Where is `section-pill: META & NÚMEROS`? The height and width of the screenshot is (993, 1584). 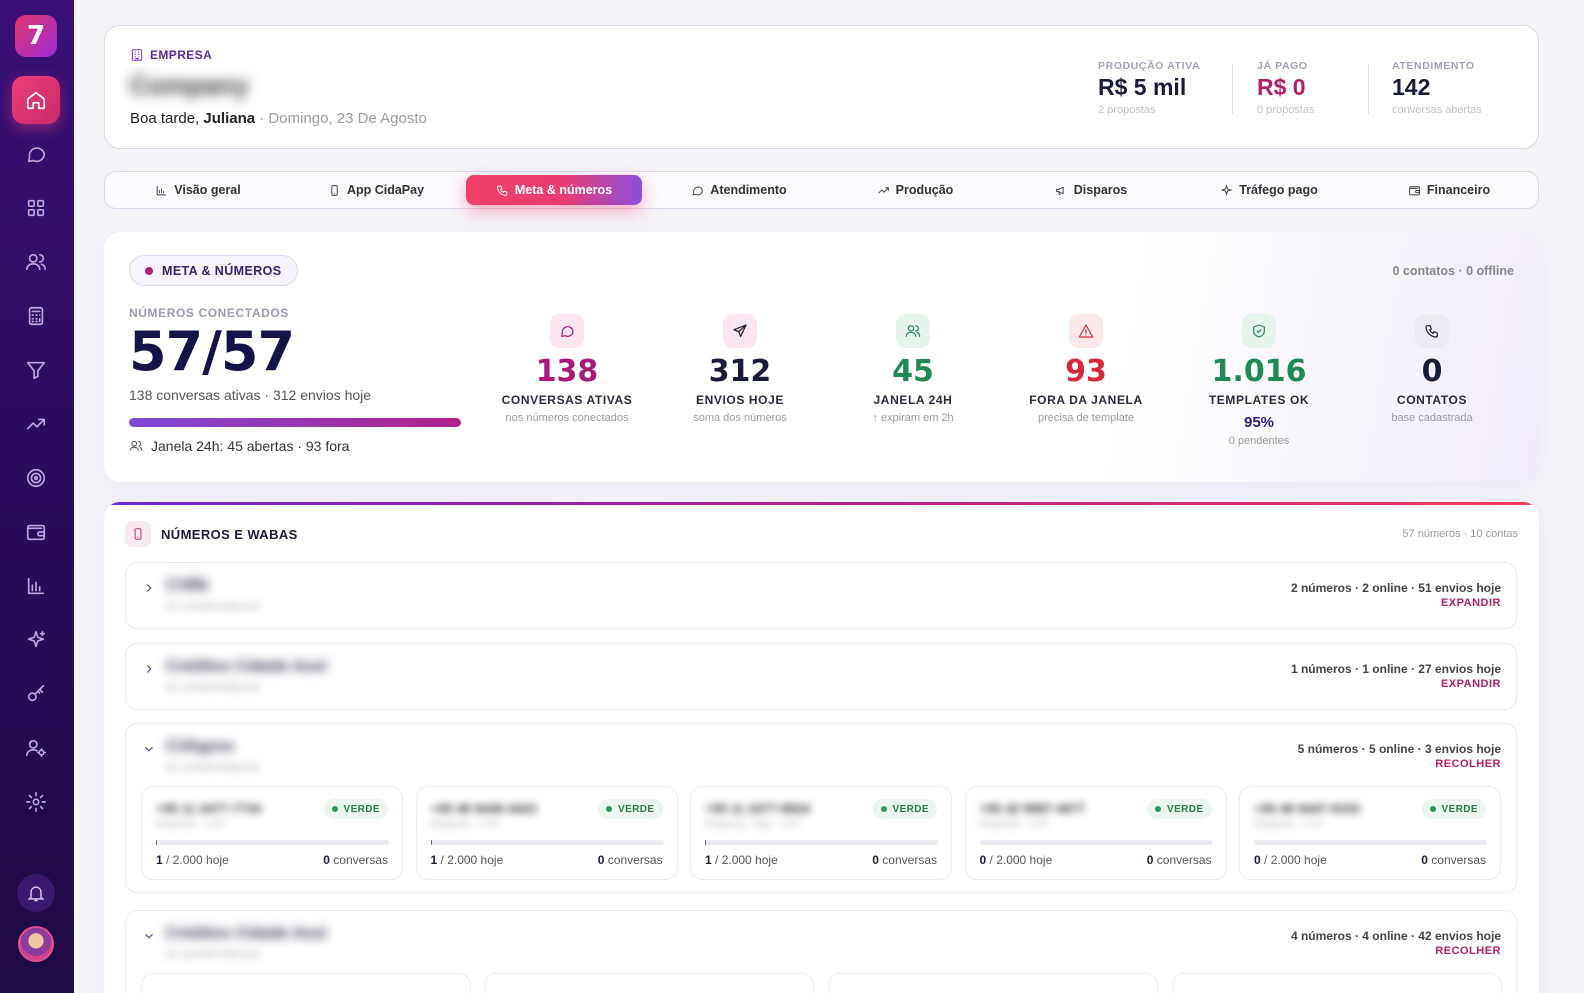
section-pill: META & NÚMEROS is located at coordinates (213, 270).